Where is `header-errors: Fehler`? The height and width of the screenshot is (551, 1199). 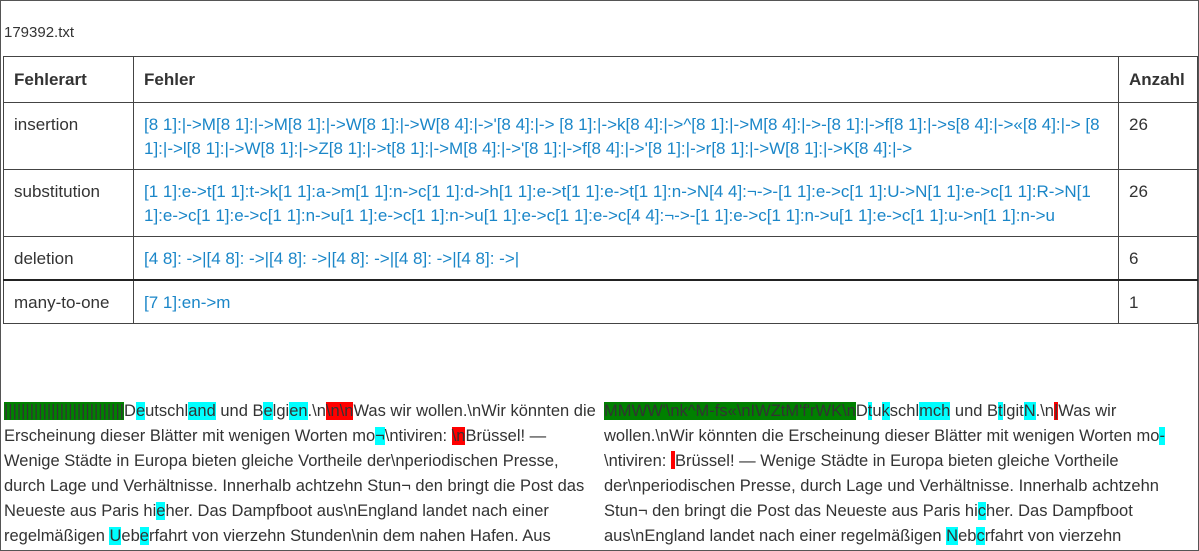 header-errors: Fehler is located at coordinates (626, 79).